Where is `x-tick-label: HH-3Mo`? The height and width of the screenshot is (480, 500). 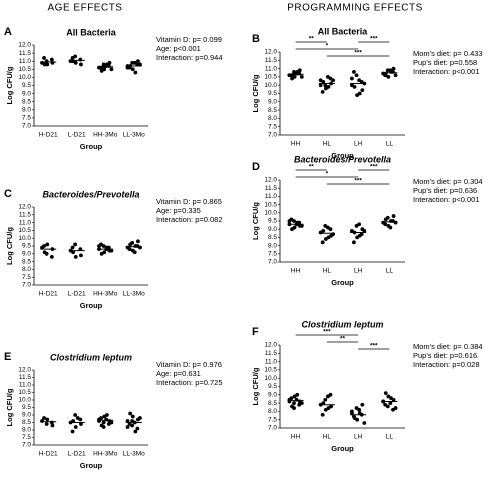
x-tick-label: HH-3Mo is located at coordinates (105, 294).